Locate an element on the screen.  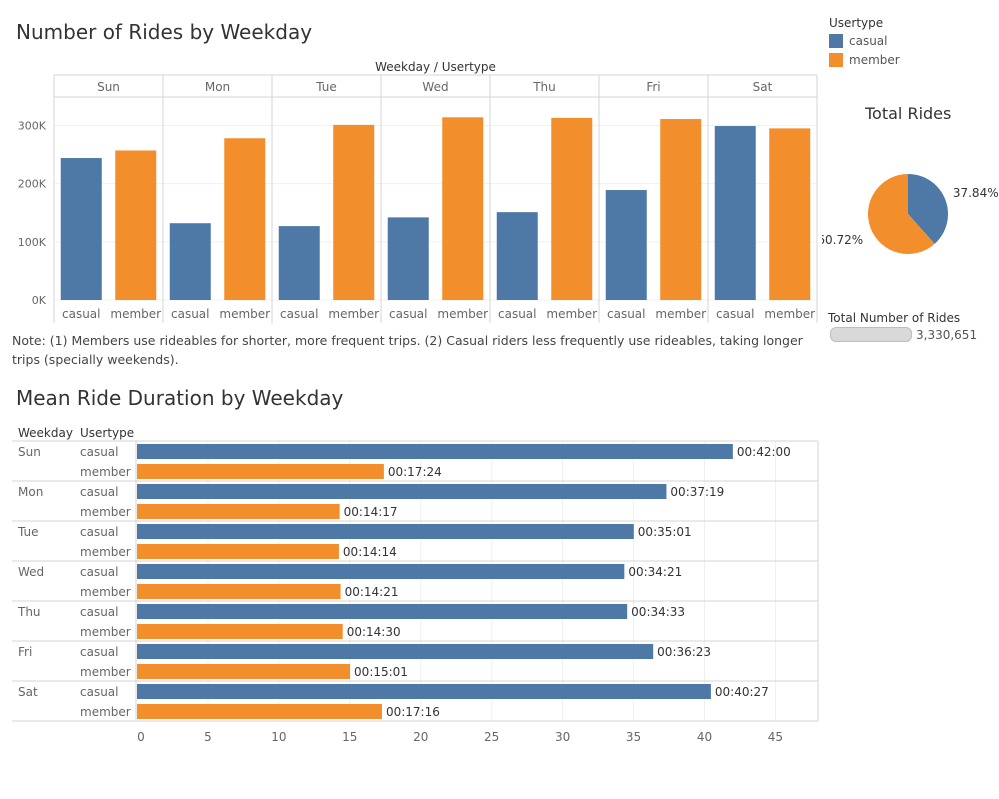
duration-label-fri-member: 00:15:01 is located at coordinates (381, 672).